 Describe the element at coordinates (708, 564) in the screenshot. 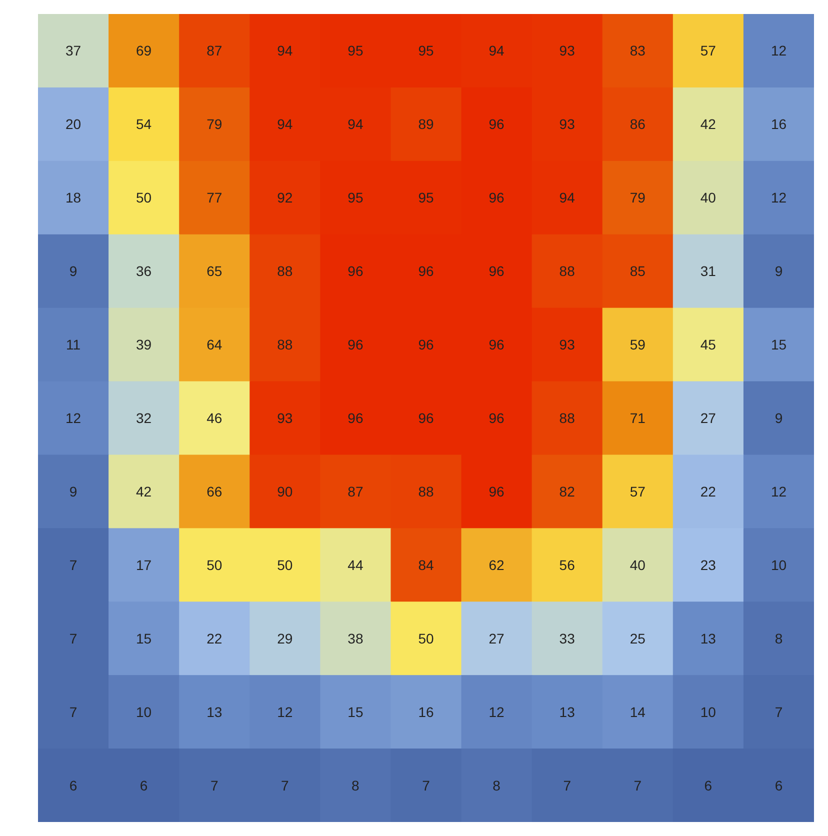

I see `data-label: 23` at that location.